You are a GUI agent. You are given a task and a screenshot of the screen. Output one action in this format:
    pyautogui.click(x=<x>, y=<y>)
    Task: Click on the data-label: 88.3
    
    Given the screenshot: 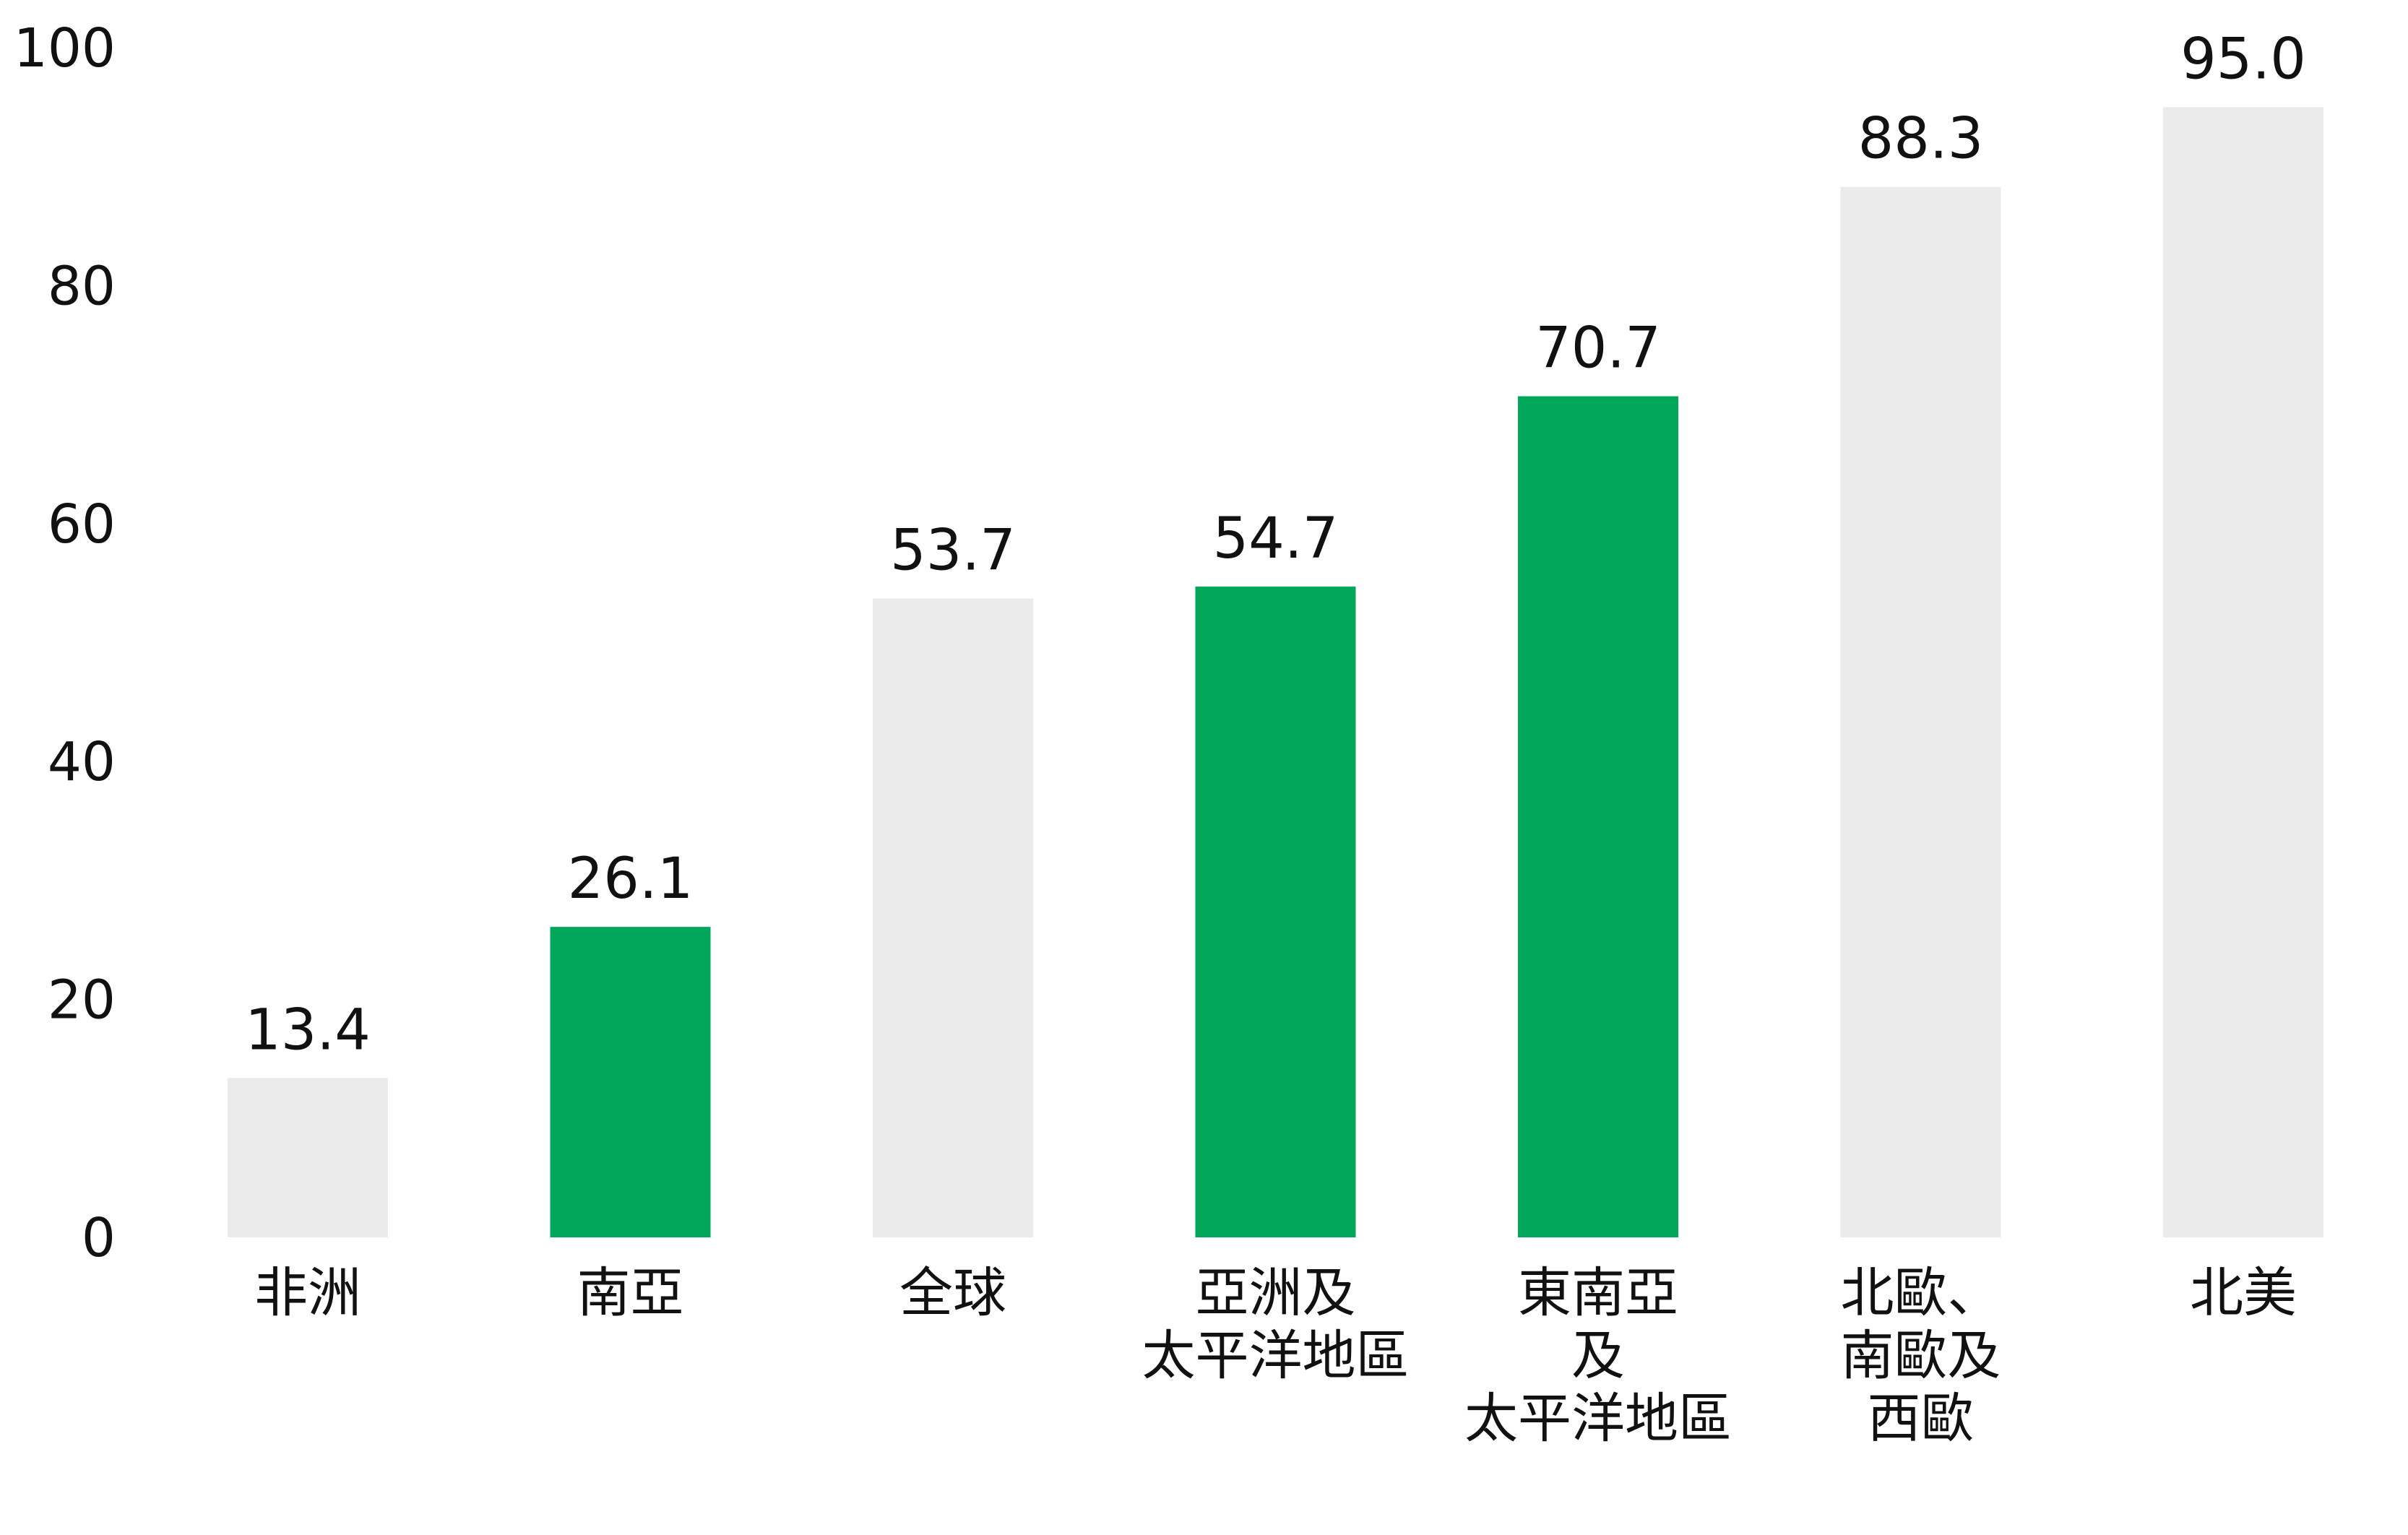 What is the action you would take?
    pyautogui.click(x=1921, y=139)
    